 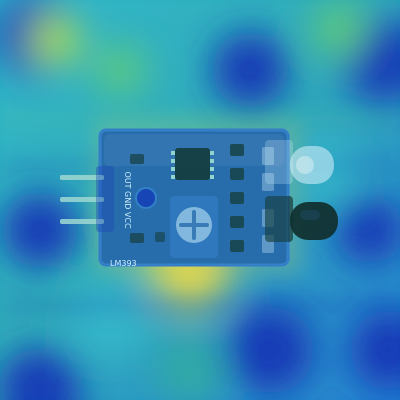 I want to click on receiver-body, so click(x=314, y=221).